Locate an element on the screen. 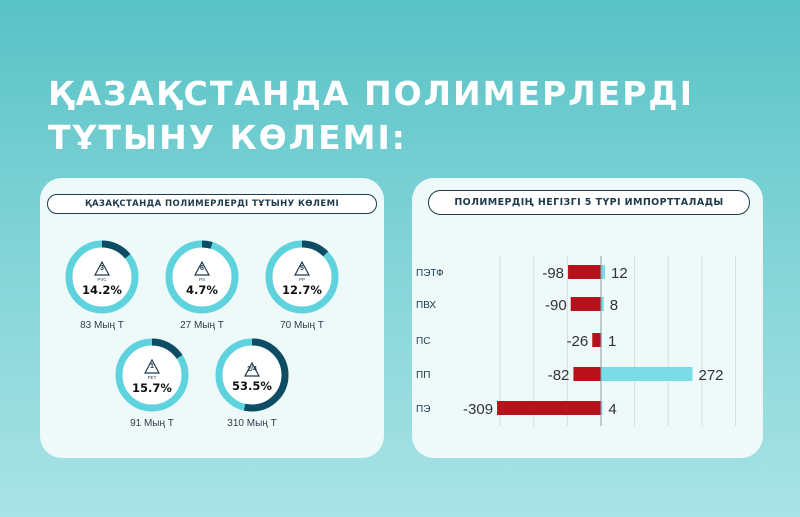 The height and width of the screenshot is (517, 800). data-label-negative: -26 is located at coordinates (578, 341).